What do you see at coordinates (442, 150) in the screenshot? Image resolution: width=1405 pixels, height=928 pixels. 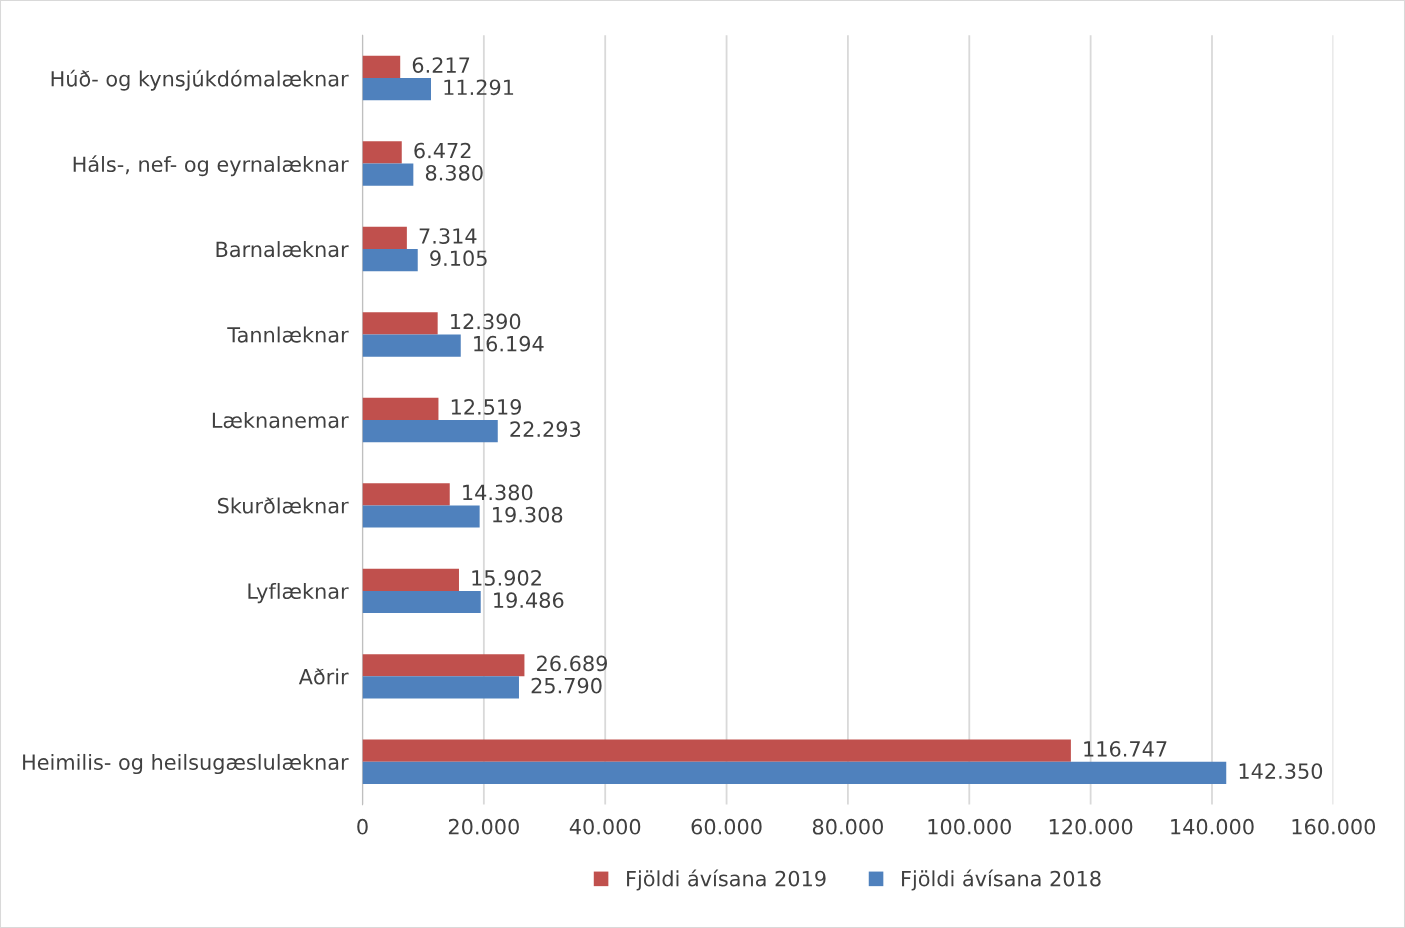 I see `data-label: 6.472` at bounding box center [442, 150].